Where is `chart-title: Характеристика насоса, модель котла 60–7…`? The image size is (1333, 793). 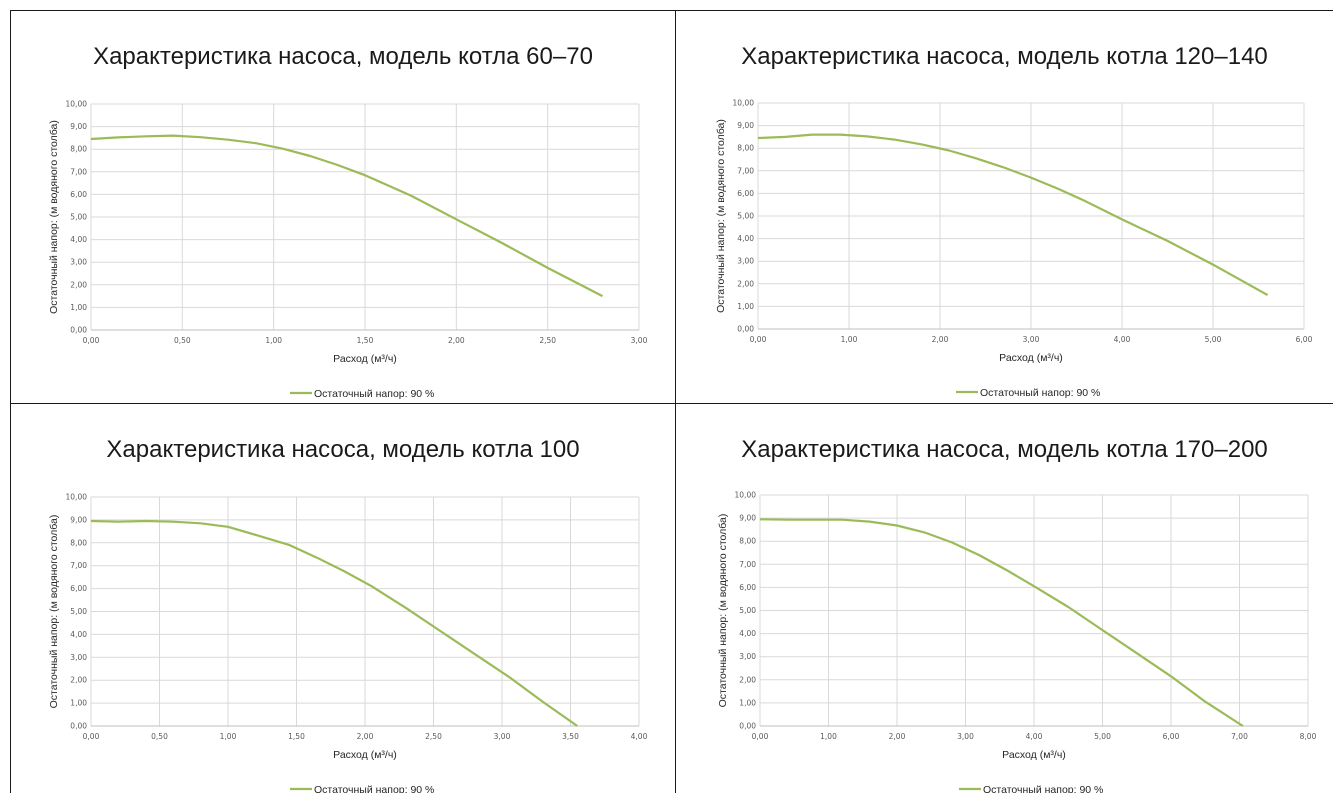
chart-title: Характеристика насоса, модель котла 60–7… is located at coordinates (343, 56).